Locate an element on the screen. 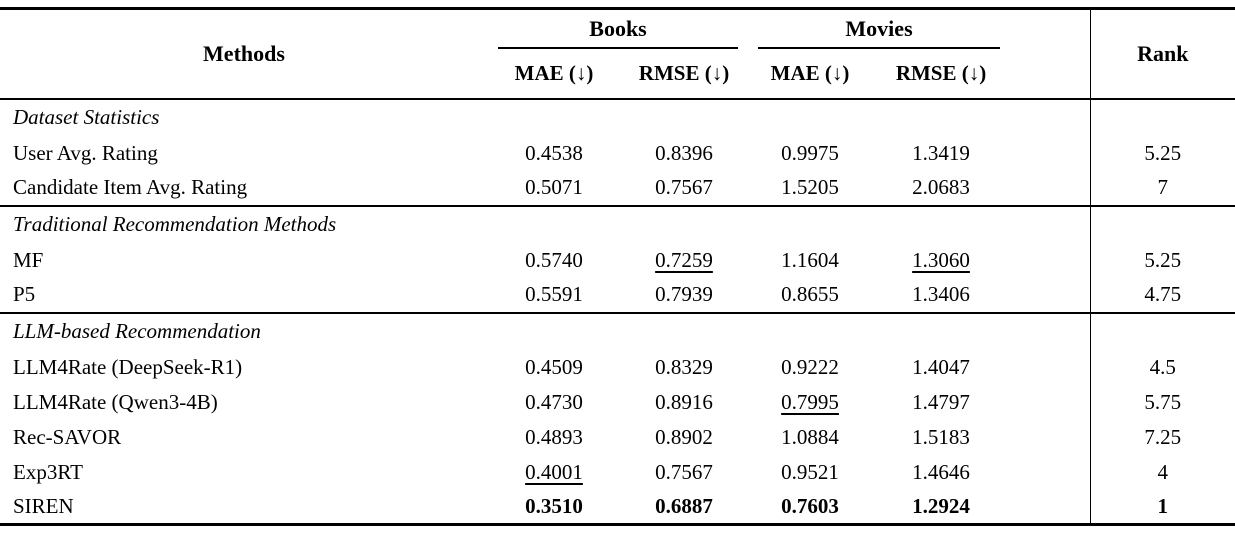  rank-value: 4.5 is located at coordinates (1162, 366).